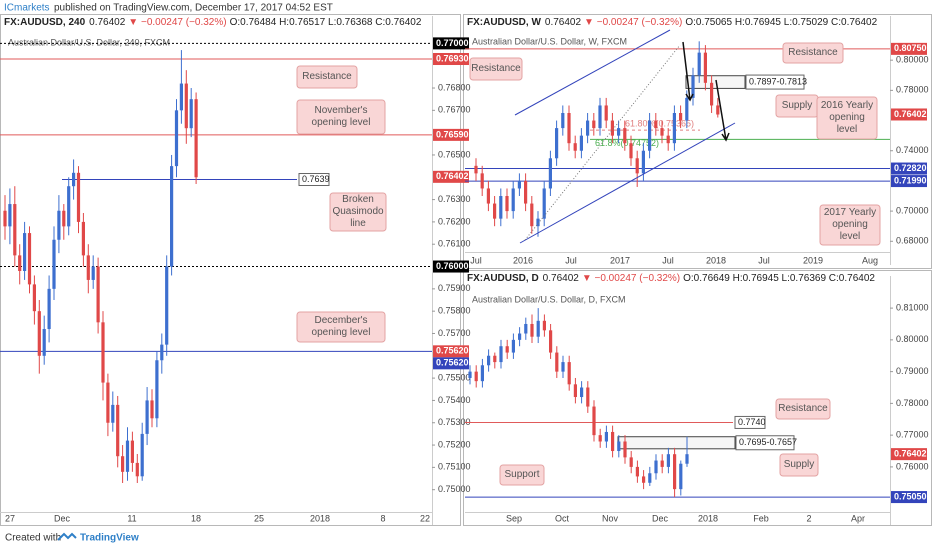 The image size is (932, 550). I want to click on brand-logo, so click(67, 536).